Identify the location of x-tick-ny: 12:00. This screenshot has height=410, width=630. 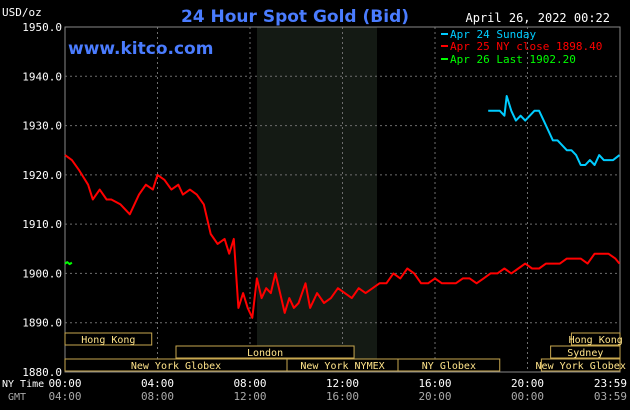
(342, 383).